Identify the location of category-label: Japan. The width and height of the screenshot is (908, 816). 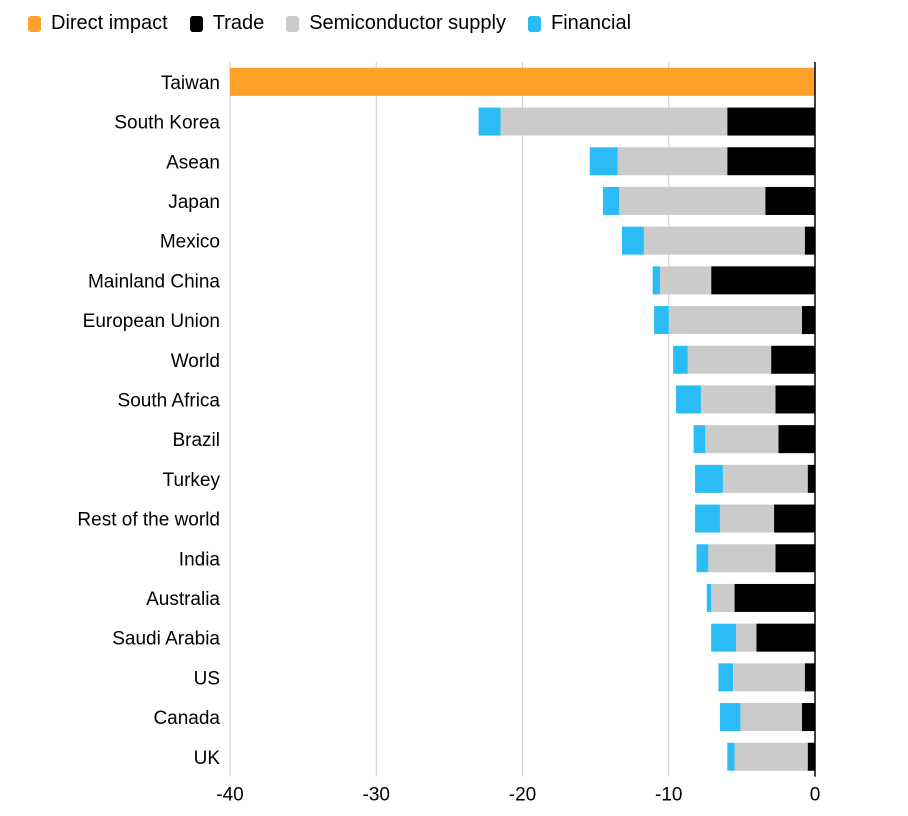
(194, 202).